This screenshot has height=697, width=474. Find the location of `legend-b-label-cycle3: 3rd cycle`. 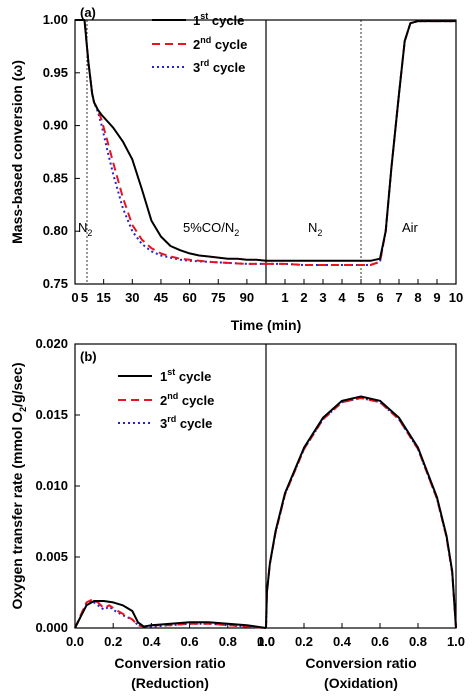

legend-b-label-cycle3: 3rd cycle is located at coordinates (186, 422).